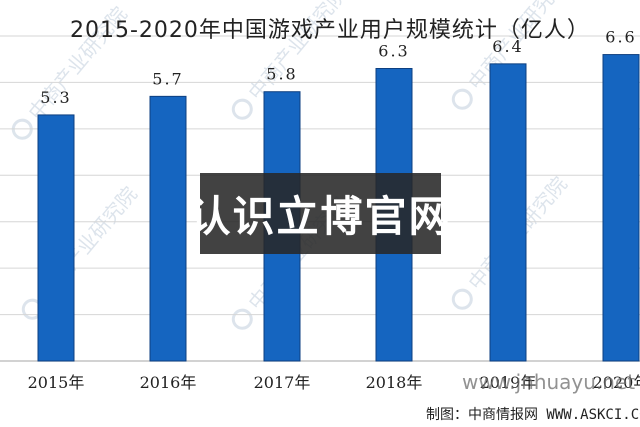  Describe the element at coordinates (620, 37) in the screenshot. I see `bar-value-label: 6.6` at that location.